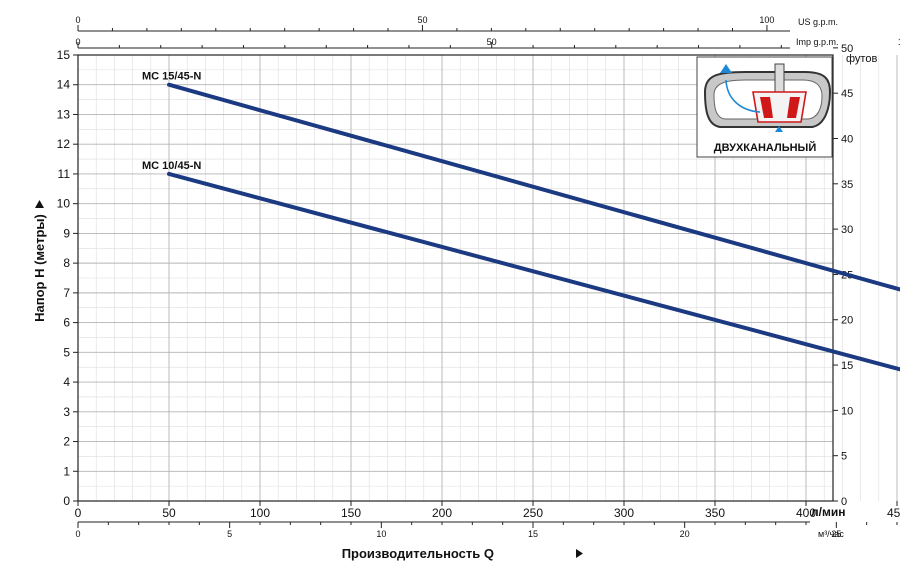 This screenshot has width=900, height=564. I want to click on x-tick-label: 150, so click(351, 513).